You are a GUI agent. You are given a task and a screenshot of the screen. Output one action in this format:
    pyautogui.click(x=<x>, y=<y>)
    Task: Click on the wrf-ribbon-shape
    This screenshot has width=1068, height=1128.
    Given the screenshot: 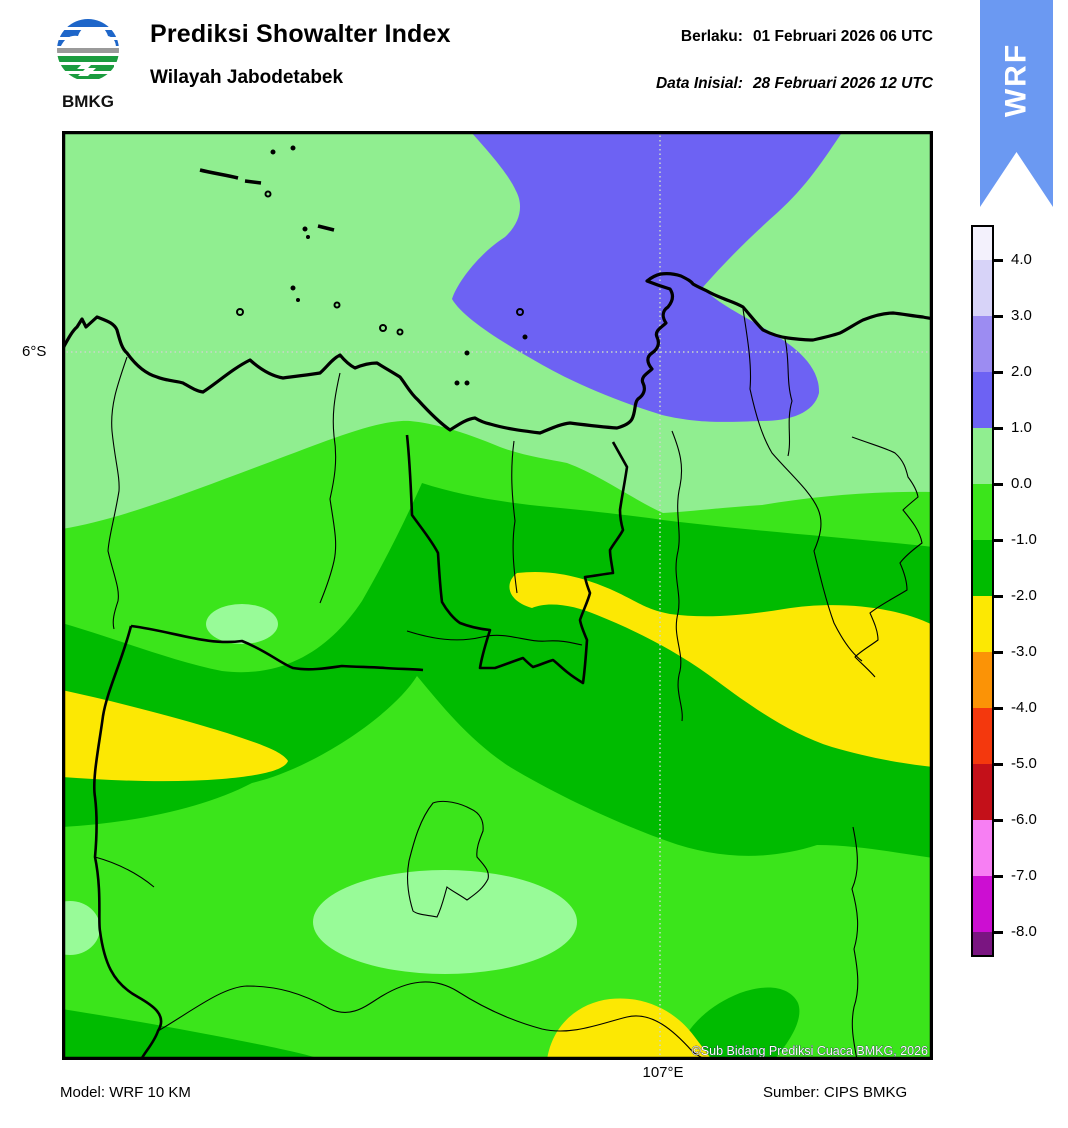 What is the action you would take?
    pyautogui.click(x=1016, y=103)
    